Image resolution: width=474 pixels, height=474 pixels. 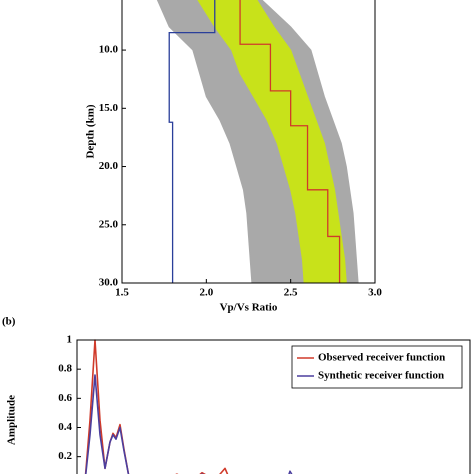 I want to click on legend-label: Synthetic receiver function, so click(x=381, y=376).